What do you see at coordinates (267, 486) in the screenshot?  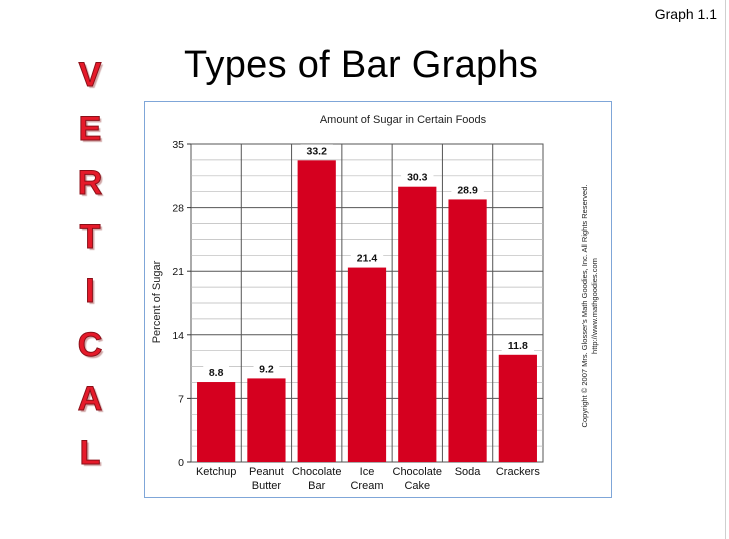 I see `category-label: Butter` at bounding box center [267, 486].